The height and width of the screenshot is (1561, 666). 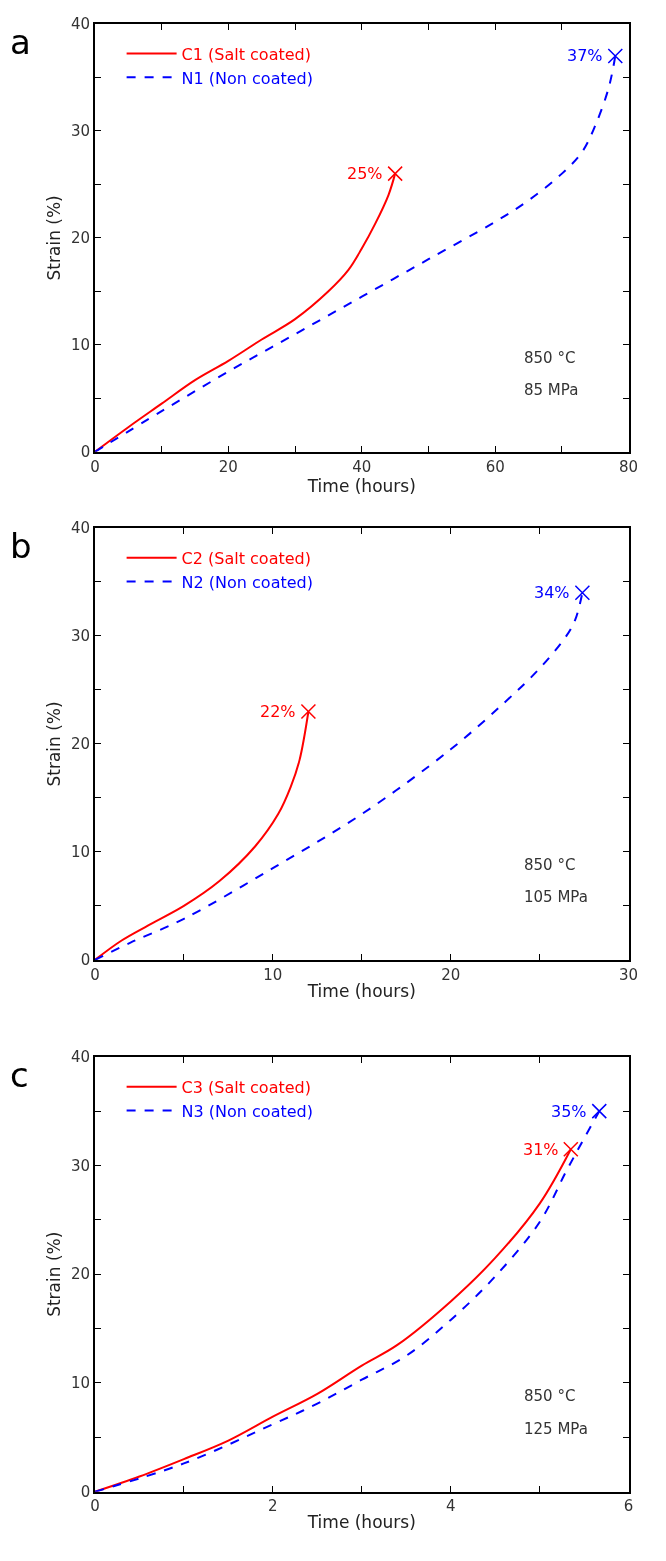 I want to click on annotation: 22%, so click(x=278, y=711).